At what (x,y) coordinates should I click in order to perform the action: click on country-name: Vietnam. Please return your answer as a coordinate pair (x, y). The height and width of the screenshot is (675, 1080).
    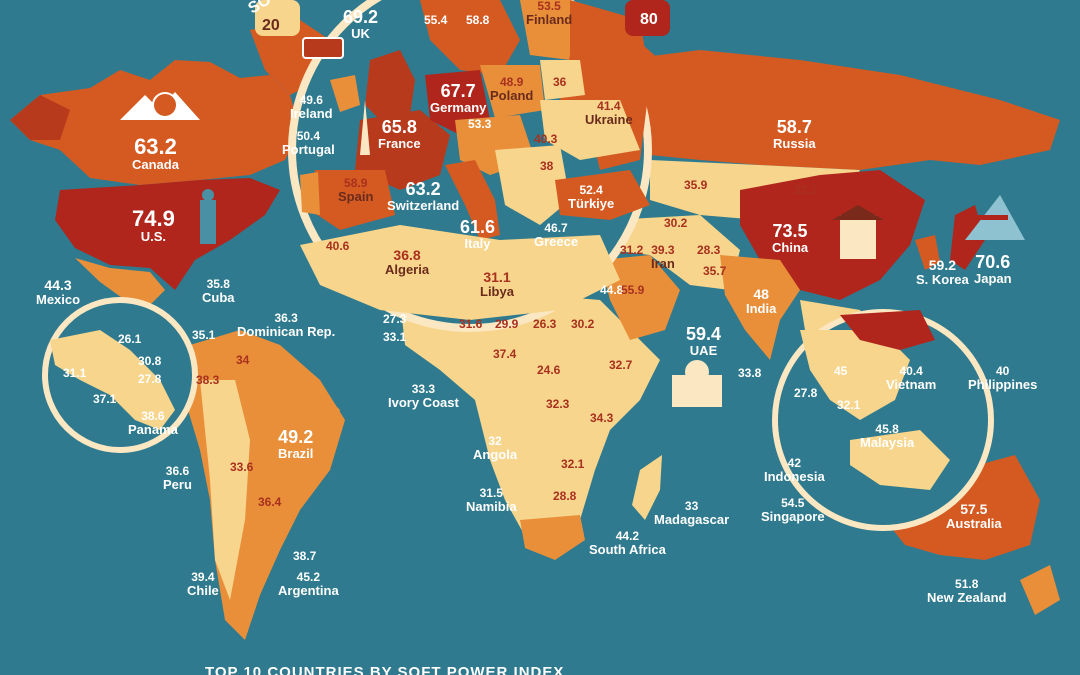
    Looking at the image, I should click on (911, 384).